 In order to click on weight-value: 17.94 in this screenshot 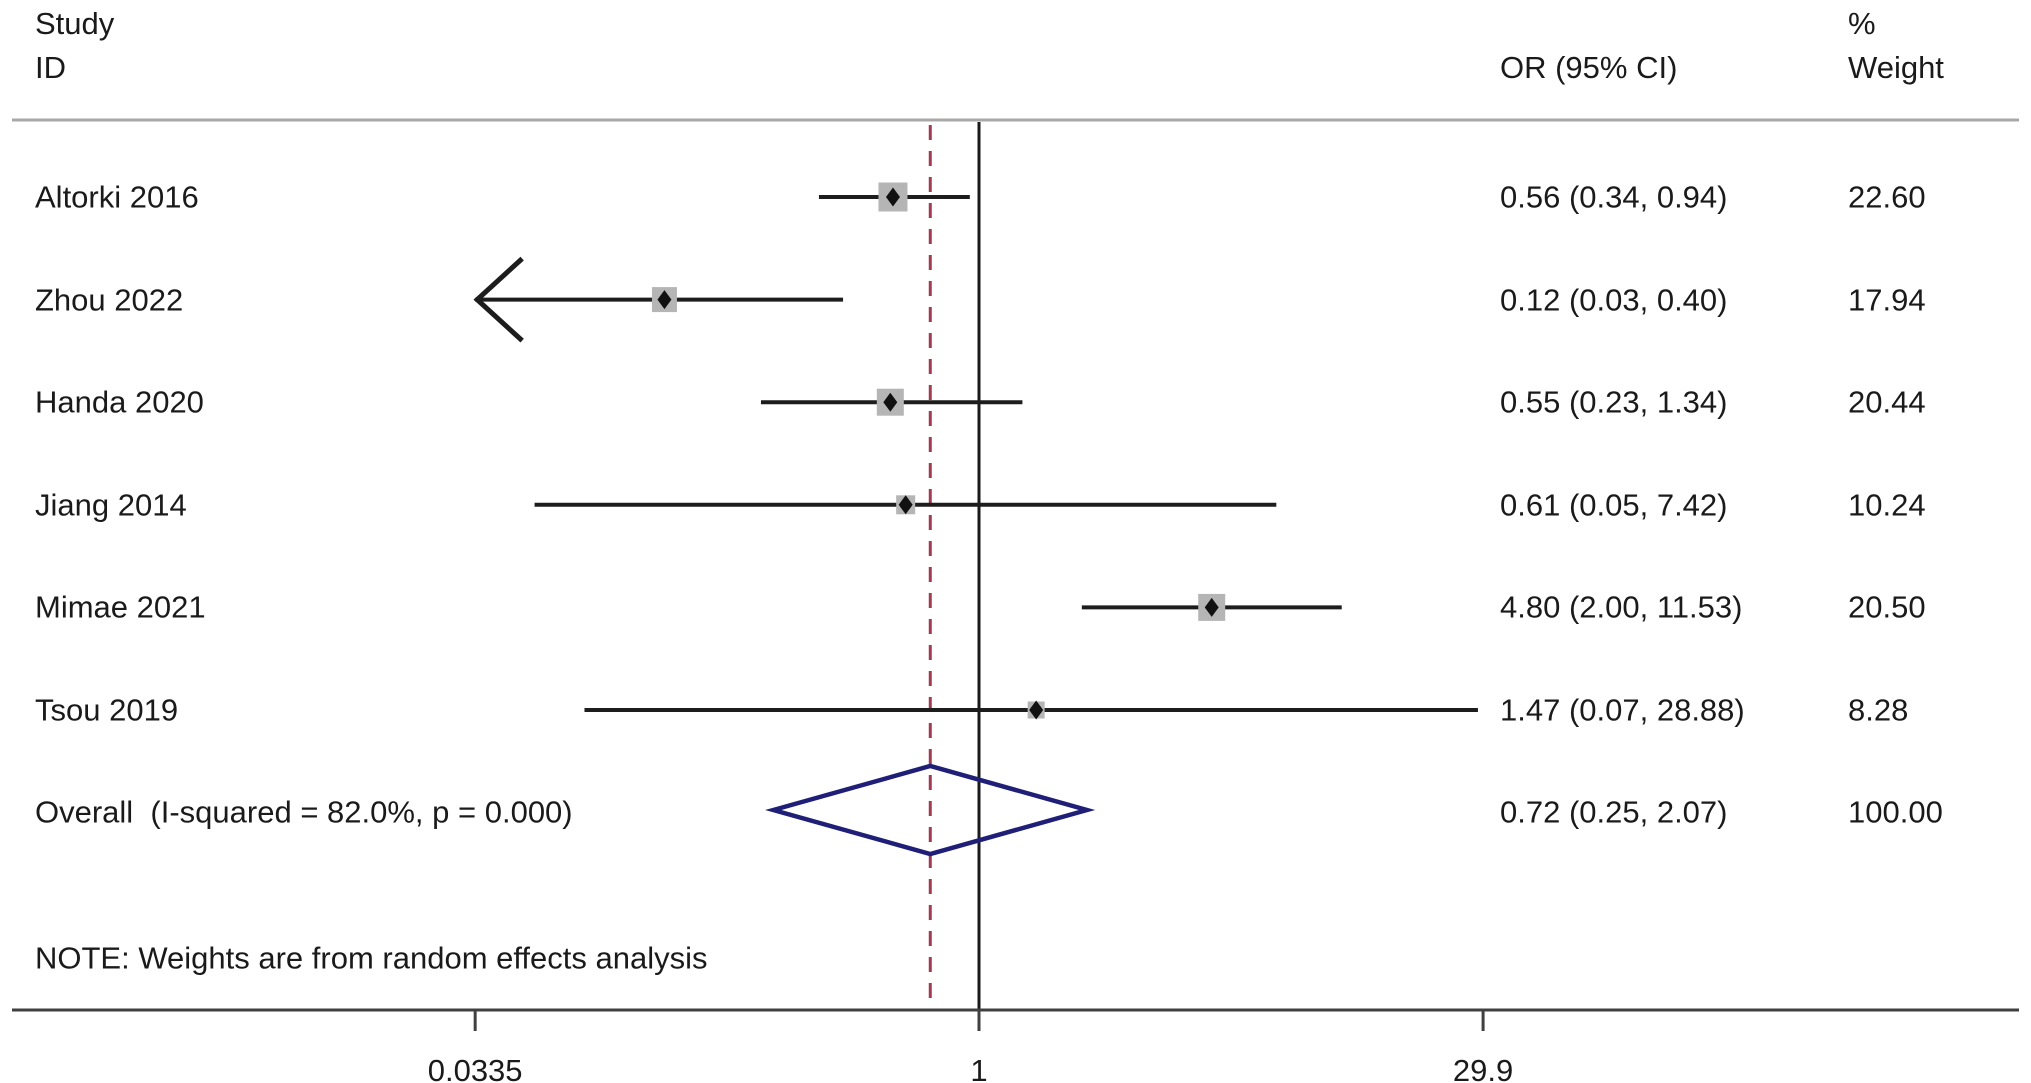, I will do `click(1887, 300)`.